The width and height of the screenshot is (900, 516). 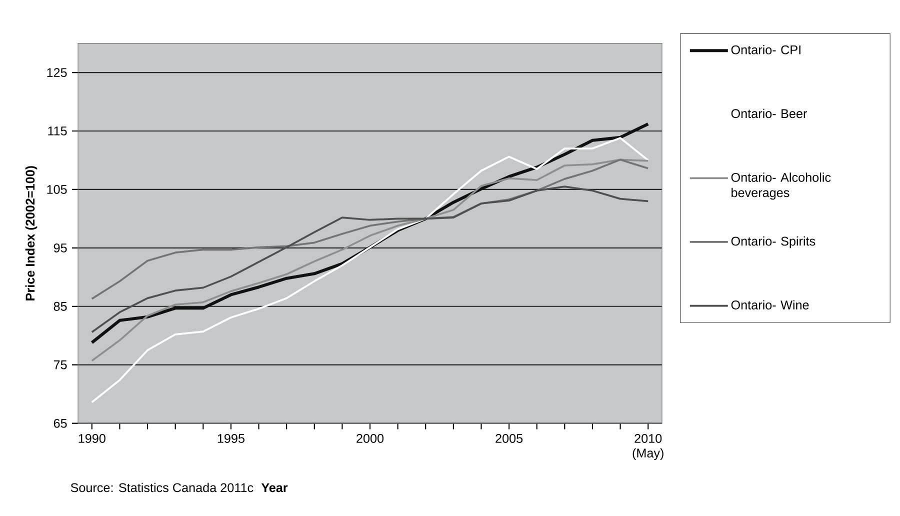 What do you see at coordinates (60, 423) in the screenshot?
I see `y-tick-label: 65` at bounding box center [60, 423].